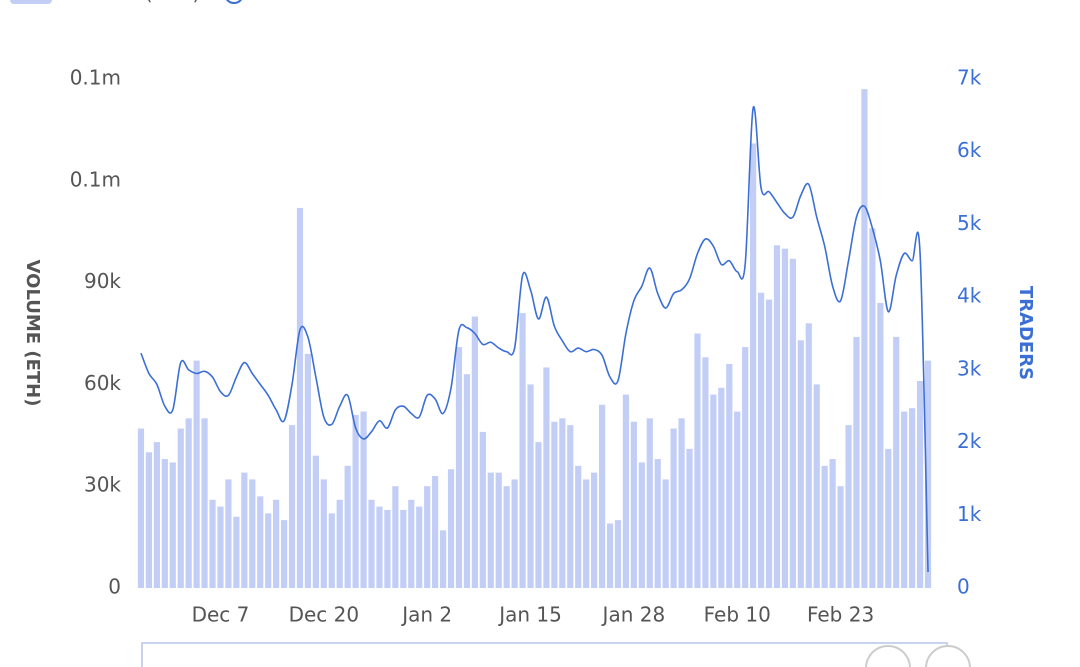 The width and height of the screenshot is (1080, 667). Describe the element at coordinates (969, 150) in the screenshot. I see `y2-tick-label: 6k` at that location.